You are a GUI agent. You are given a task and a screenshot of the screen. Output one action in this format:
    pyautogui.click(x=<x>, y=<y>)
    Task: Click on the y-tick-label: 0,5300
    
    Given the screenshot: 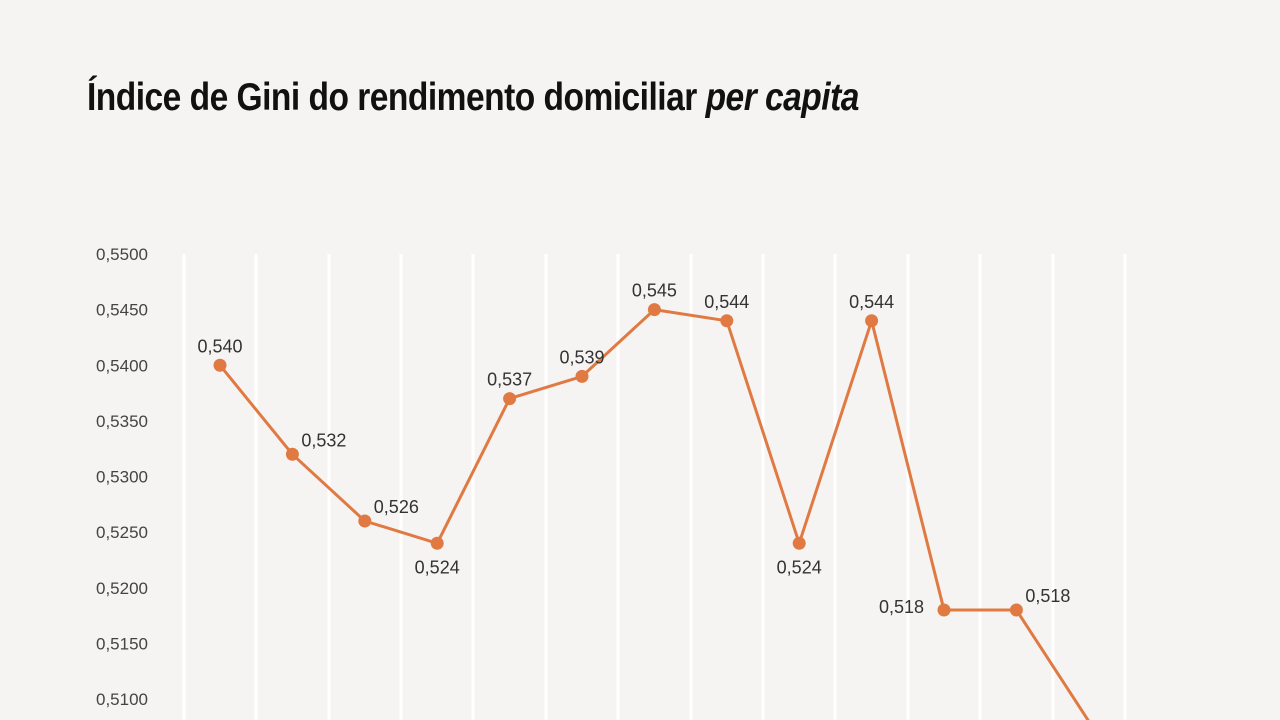 What is the action you would take?
    pyautogui.click(x=122, y=477)
    